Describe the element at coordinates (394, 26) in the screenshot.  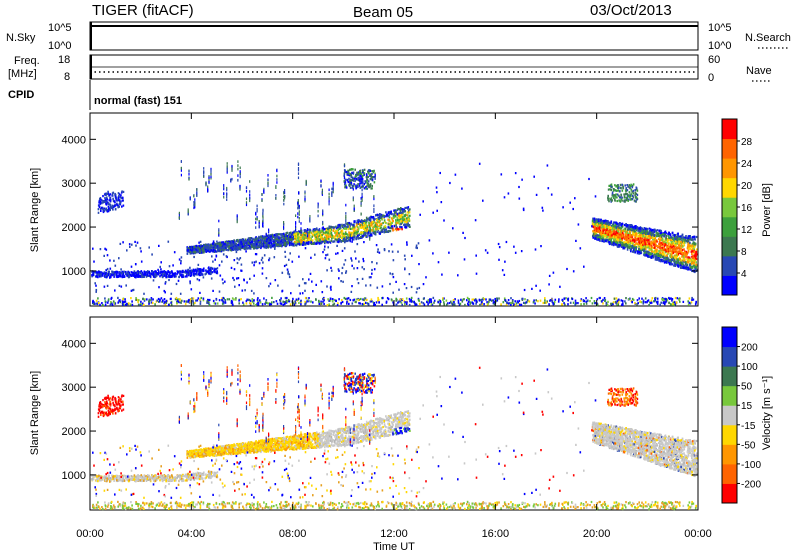
I see `nsky-trace` at that location.